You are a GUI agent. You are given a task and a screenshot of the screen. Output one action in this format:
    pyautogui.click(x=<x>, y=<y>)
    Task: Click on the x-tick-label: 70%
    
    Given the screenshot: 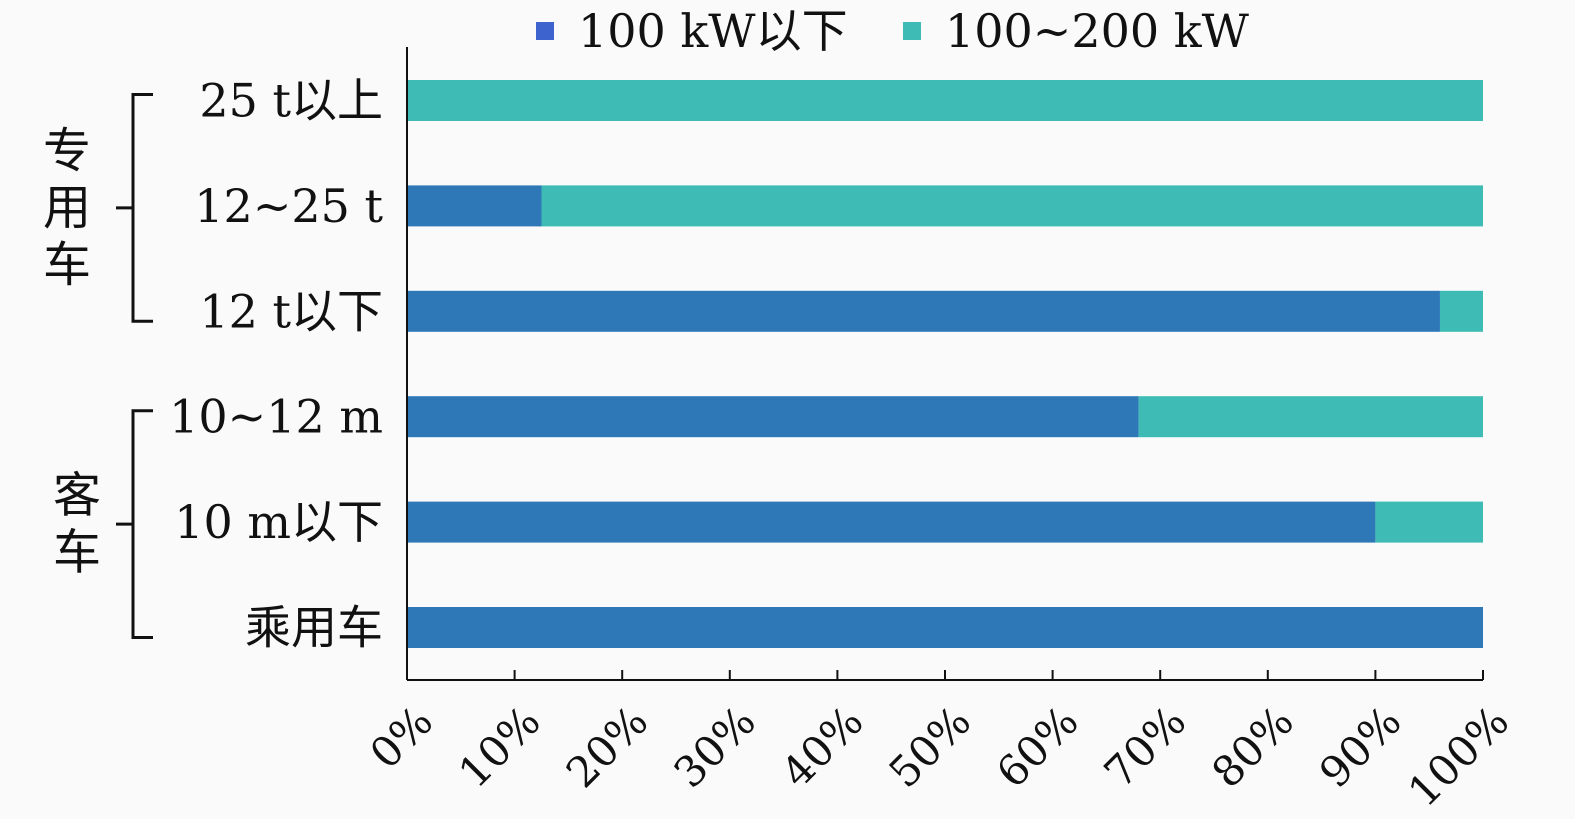 What is the action you would take?
    pyautogui.click(x=1145, y=746)
    